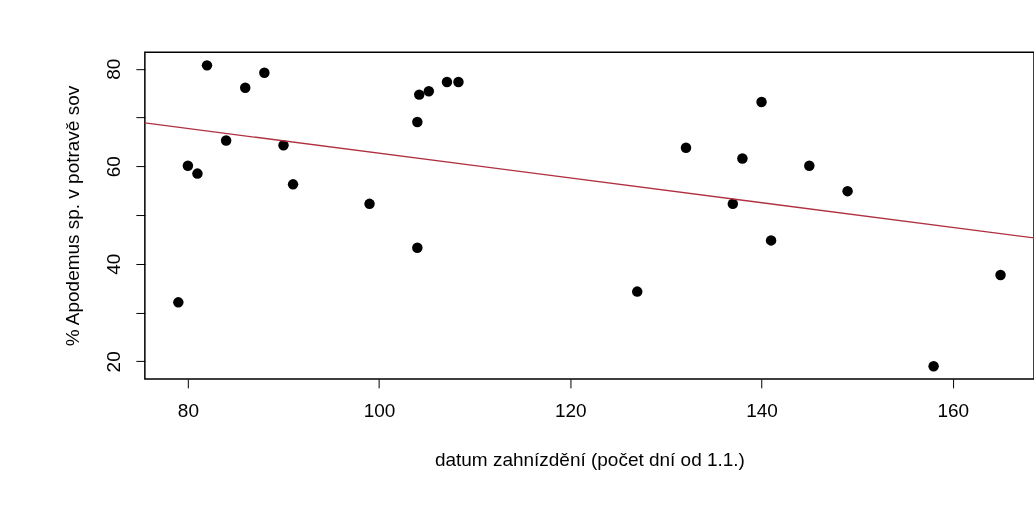 The image size is (1034, 518). What do you see at coordinates (114, 69) in the screenshot?
I see `y-tick-label: 80` at bounding box center [114, 69].